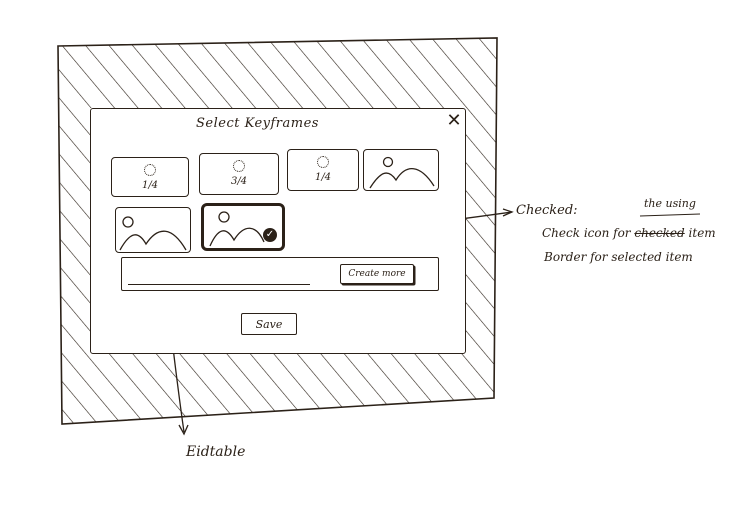 The width and height of the screenshot is (747, 527). Describe the element at coordinates (239, 174) in the screenshot. I see `keyframe-thumbnail: 3/4` at that location.